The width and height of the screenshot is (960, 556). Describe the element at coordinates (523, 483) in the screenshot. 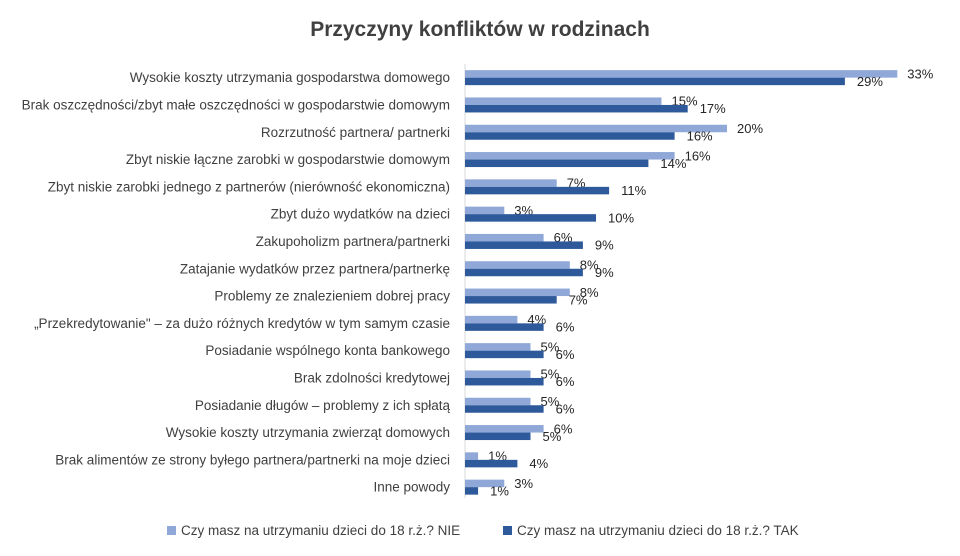

I see `data-label-nie: 3%` at that location.